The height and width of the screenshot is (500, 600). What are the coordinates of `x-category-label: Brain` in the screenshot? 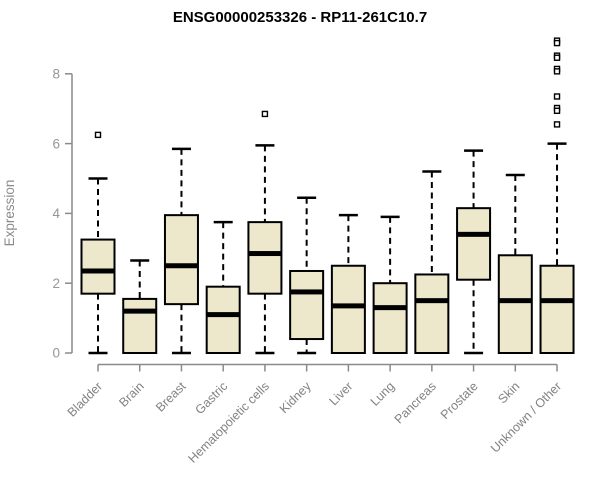 It's located at (131, 394).